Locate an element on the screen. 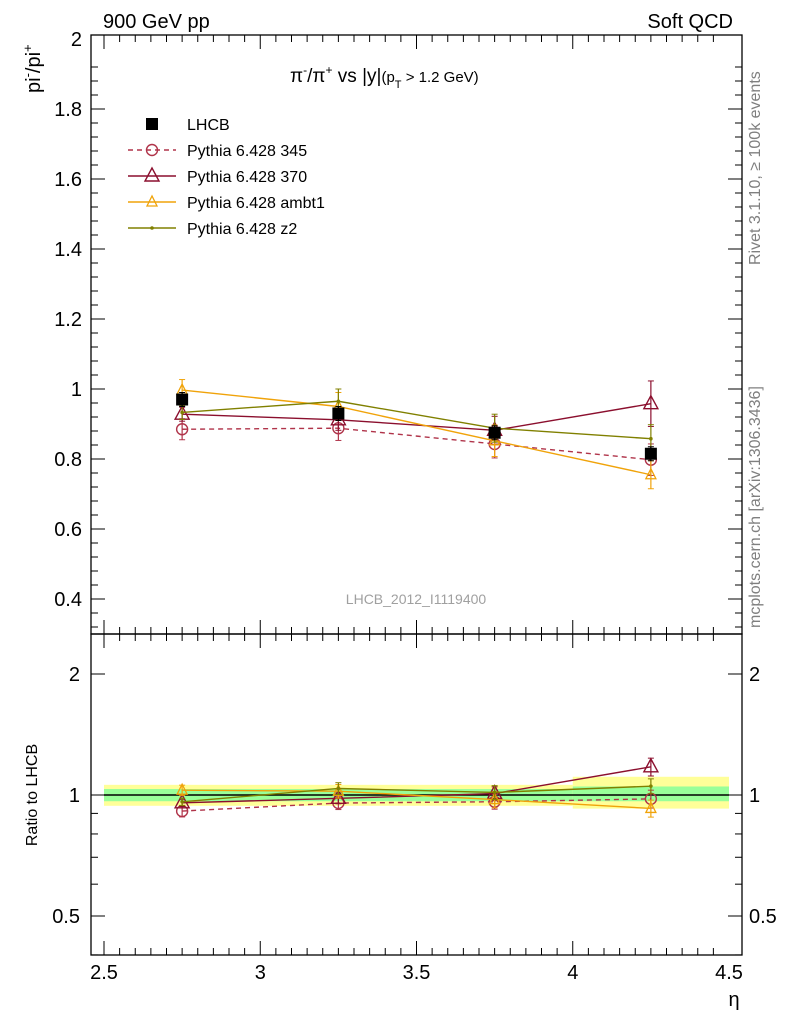  title-sup2: + is located at coordinates (329, 70).